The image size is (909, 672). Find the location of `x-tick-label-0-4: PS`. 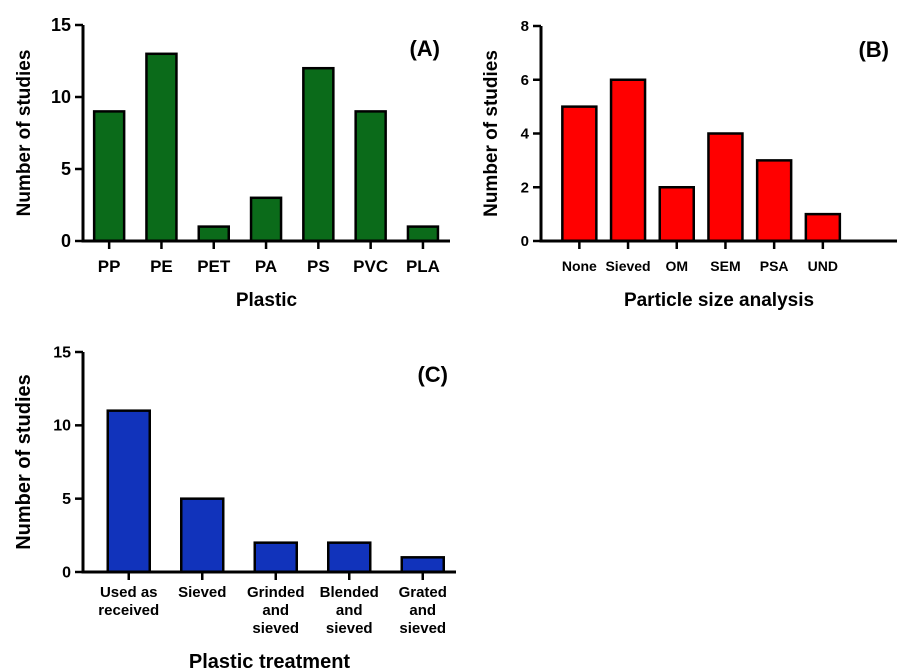

x-tick-label-0-4: PS is located at coordinates (318, 266).